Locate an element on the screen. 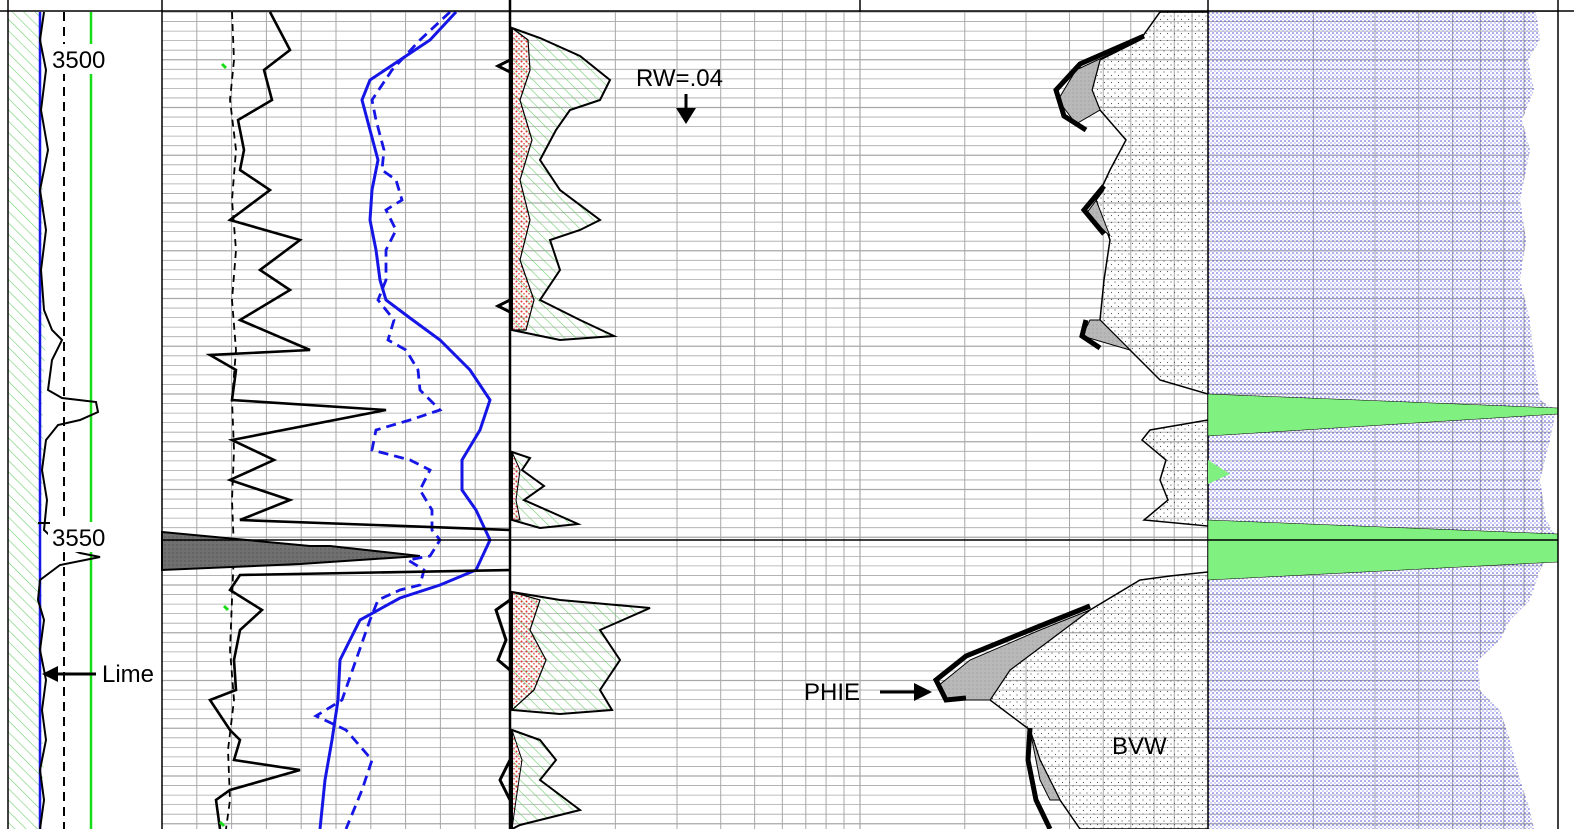  lime-lithology-fill is located at coordinates (27, 420).